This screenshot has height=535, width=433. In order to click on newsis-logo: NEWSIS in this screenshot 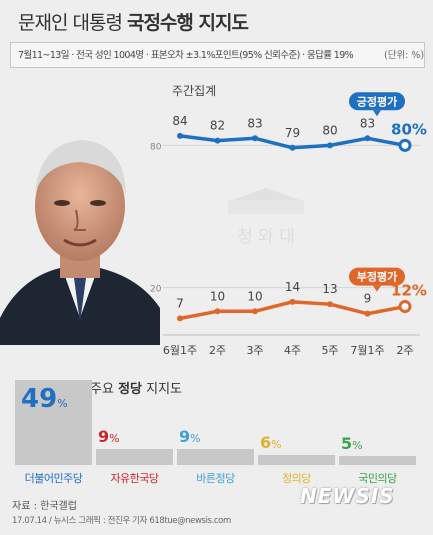, I will do `click(347, 496)`.